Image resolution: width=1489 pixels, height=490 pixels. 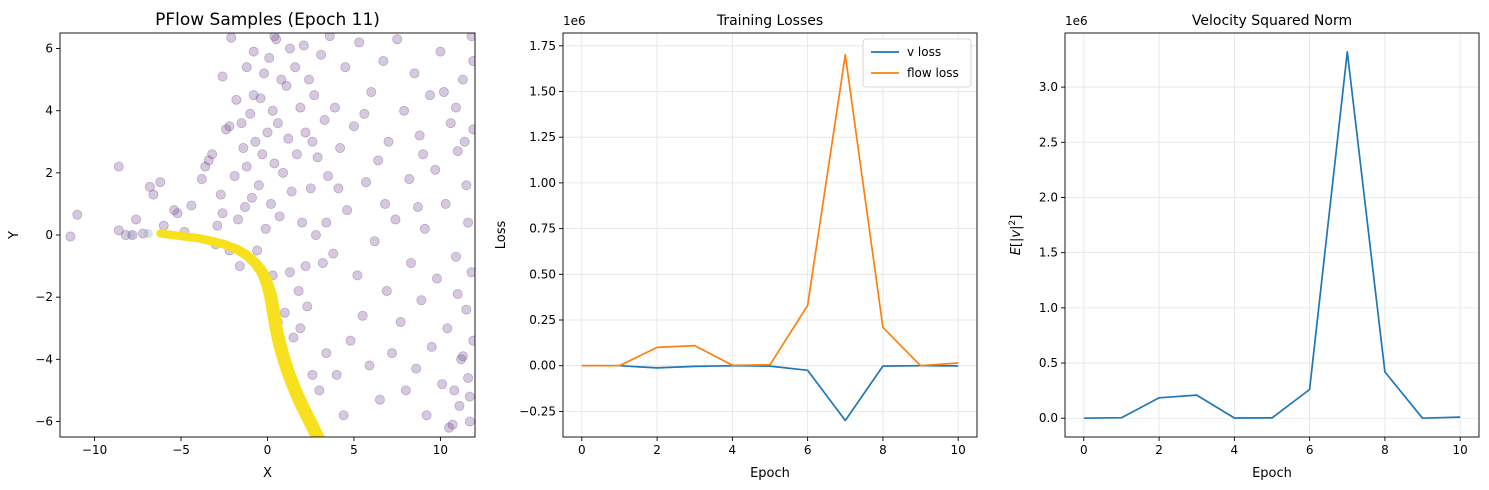 What do you see at coordinates (1048, 87) in the screenshot?
I see `y-tick-label: 3.0` at bounding box center [1048, 87].